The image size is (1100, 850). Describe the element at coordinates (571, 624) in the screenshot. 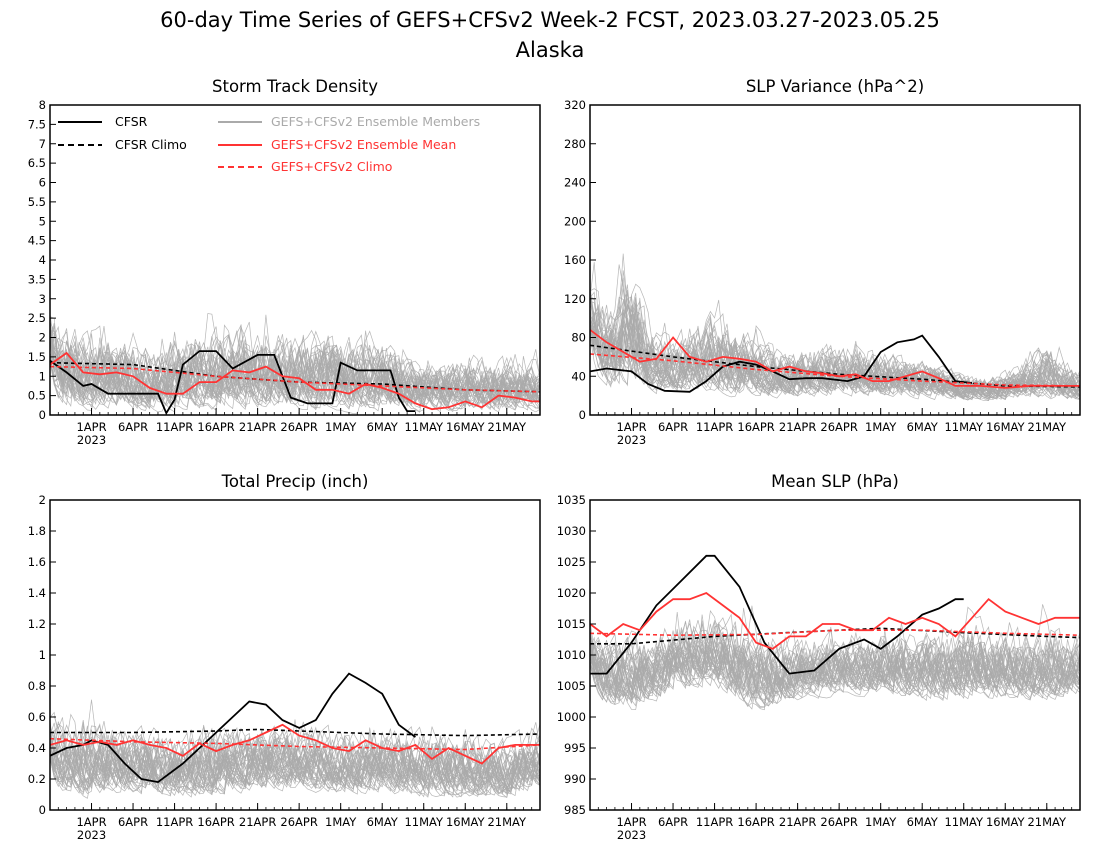

I see `y-tick-label: 1015` at that location.